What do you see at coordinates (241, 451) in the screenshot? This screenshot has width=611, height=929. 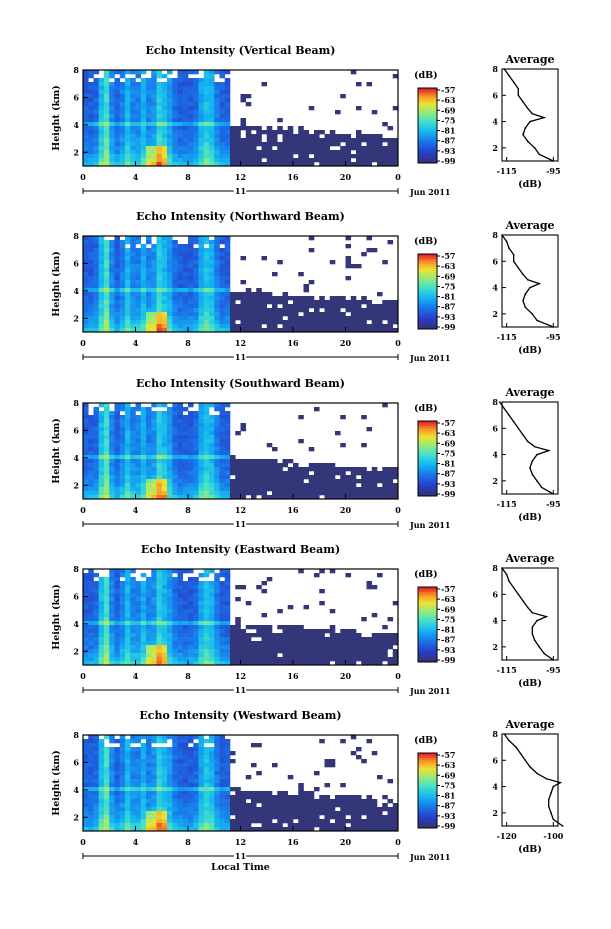 I see `heatmap-cells` at bounding box center [241, 451].